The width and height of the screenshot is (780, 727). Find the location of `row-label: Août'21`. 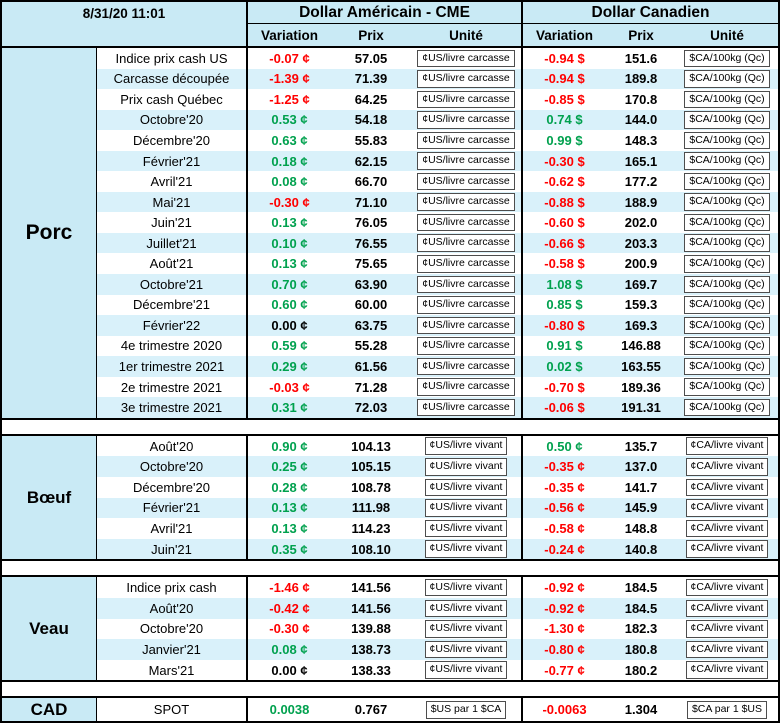

row-label: Août'21 is located at coordinates (171, 264).